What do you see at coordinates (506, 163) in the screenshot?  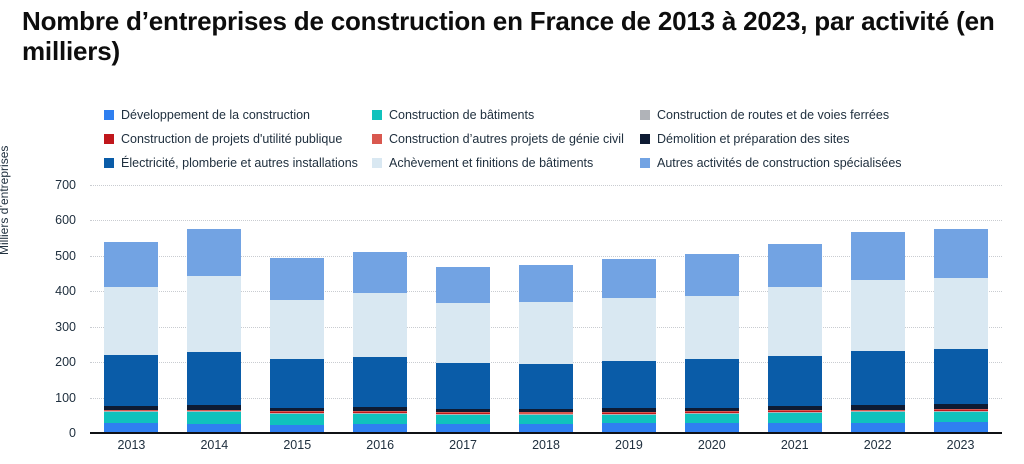 I see `legend-item: Achèvement et finitions de bâtiments` at bounding box center [506, 163].